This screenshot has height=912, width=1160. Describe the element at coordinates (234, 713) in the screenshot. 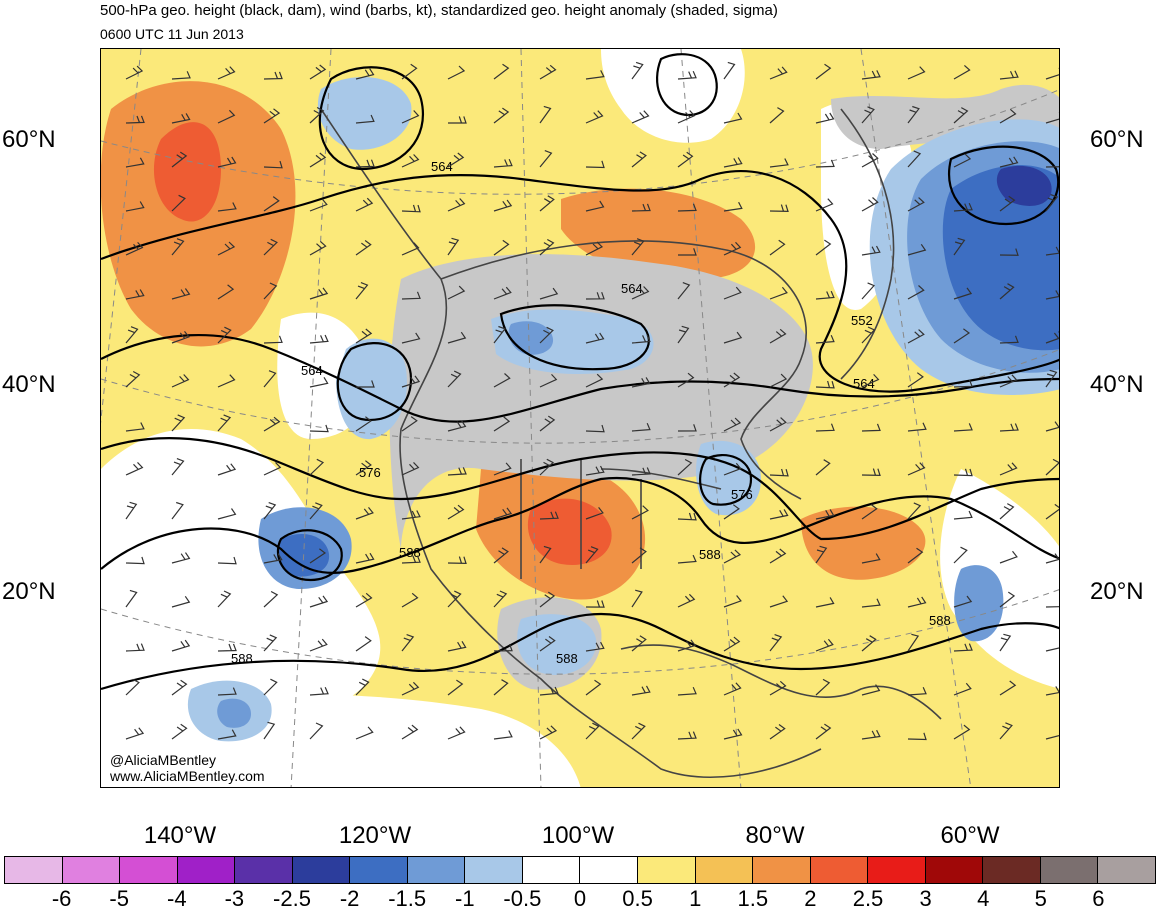

I see `anomaly-eastpac-low-core` at that location.